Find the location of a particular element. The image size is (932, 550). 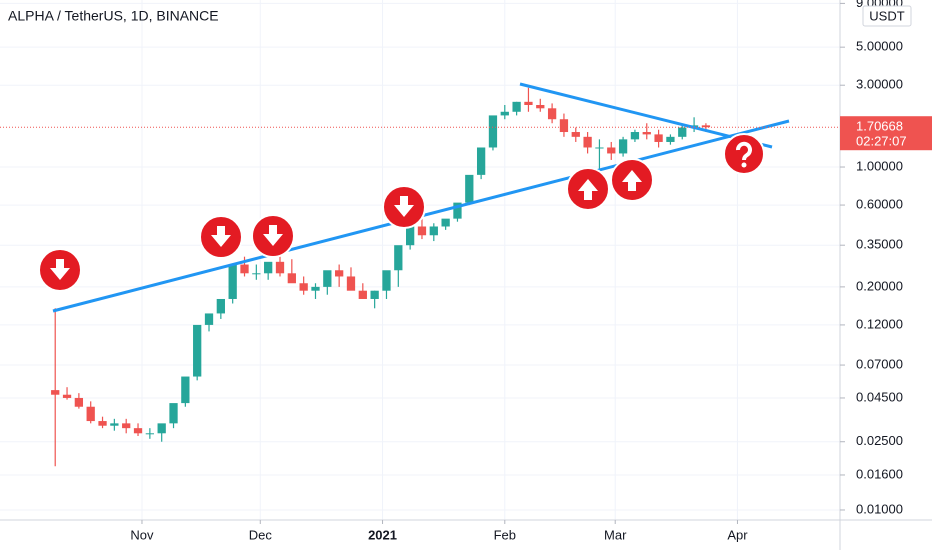

x-tick-label: Mar is located at coordinates (615, 534).